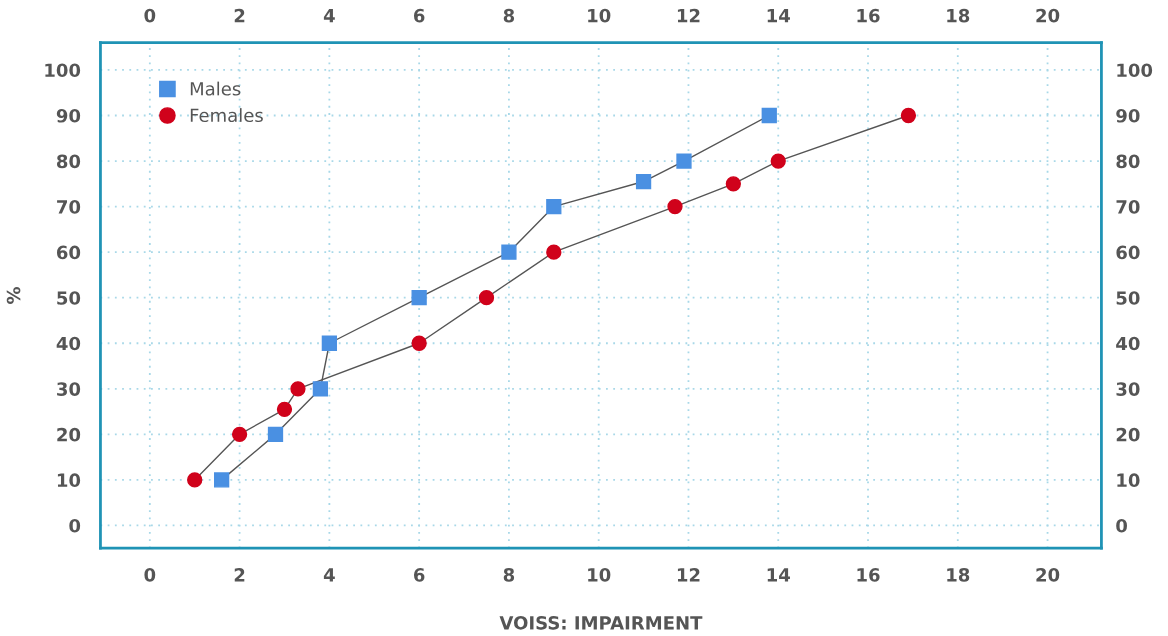 The width and height of the screenshot is (1168, 636). I want to click on y-tick-label: 20, so click(69, 434).